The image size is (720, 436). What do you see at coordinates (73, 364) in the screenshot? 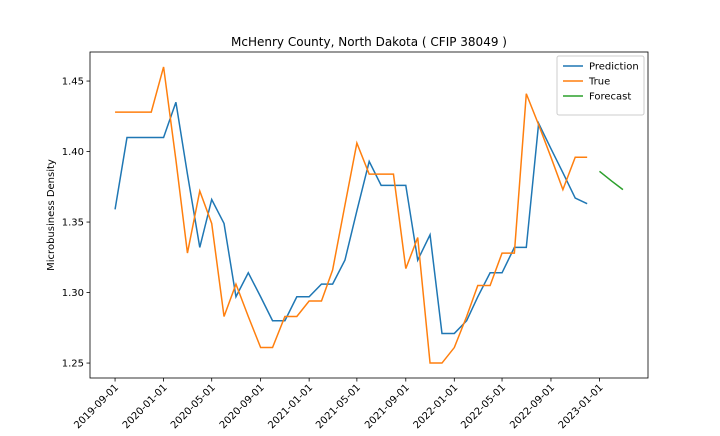
I see `y-tick-label: 1.25` at bounding box center [73, 364].